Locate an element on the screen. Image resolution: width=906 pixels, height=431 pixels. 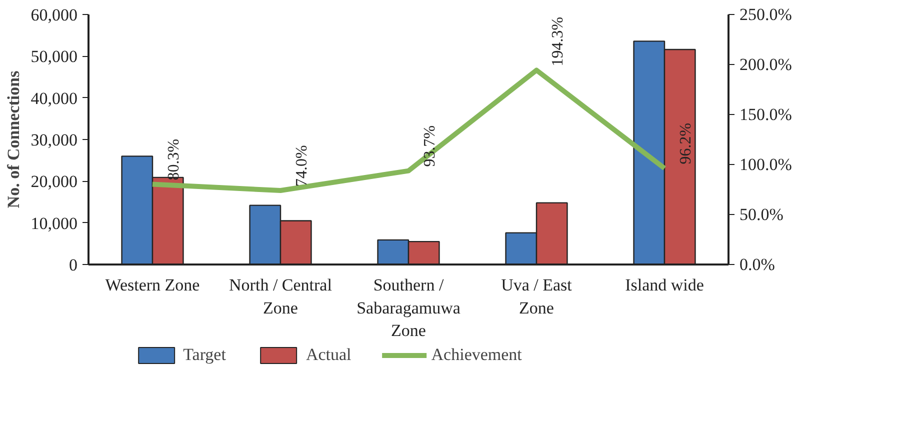
y-tick-label: 0 is located at coordinates (73, 265).